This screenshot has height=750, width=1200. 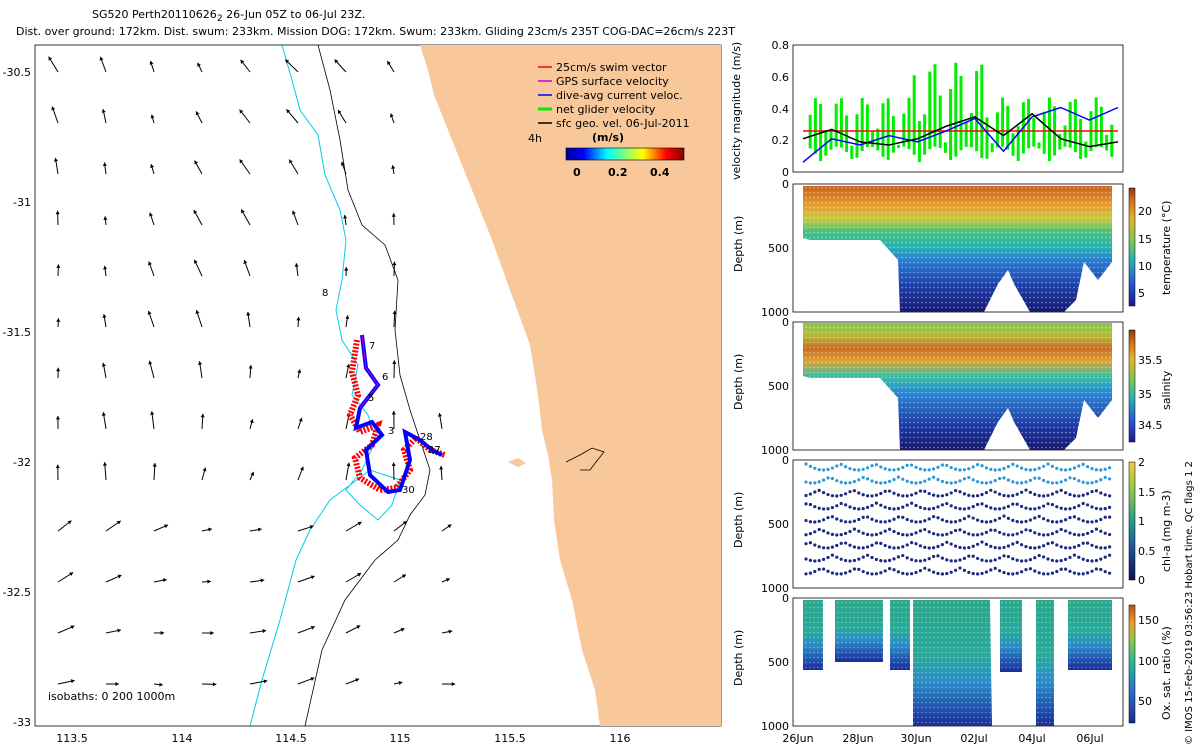 I want to click on date-tick: 02Jul, so click(x=973, y=738).